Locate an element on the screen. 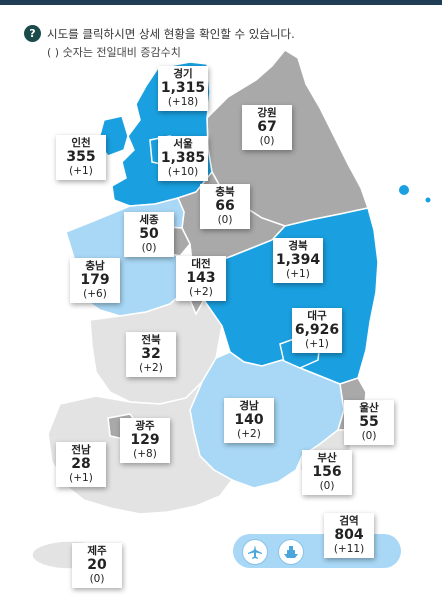 Image resolution: width=442 pixels, height=612 pixels. label-chungnam: 충남 179 (+6) is located at coordinates (95, 281).